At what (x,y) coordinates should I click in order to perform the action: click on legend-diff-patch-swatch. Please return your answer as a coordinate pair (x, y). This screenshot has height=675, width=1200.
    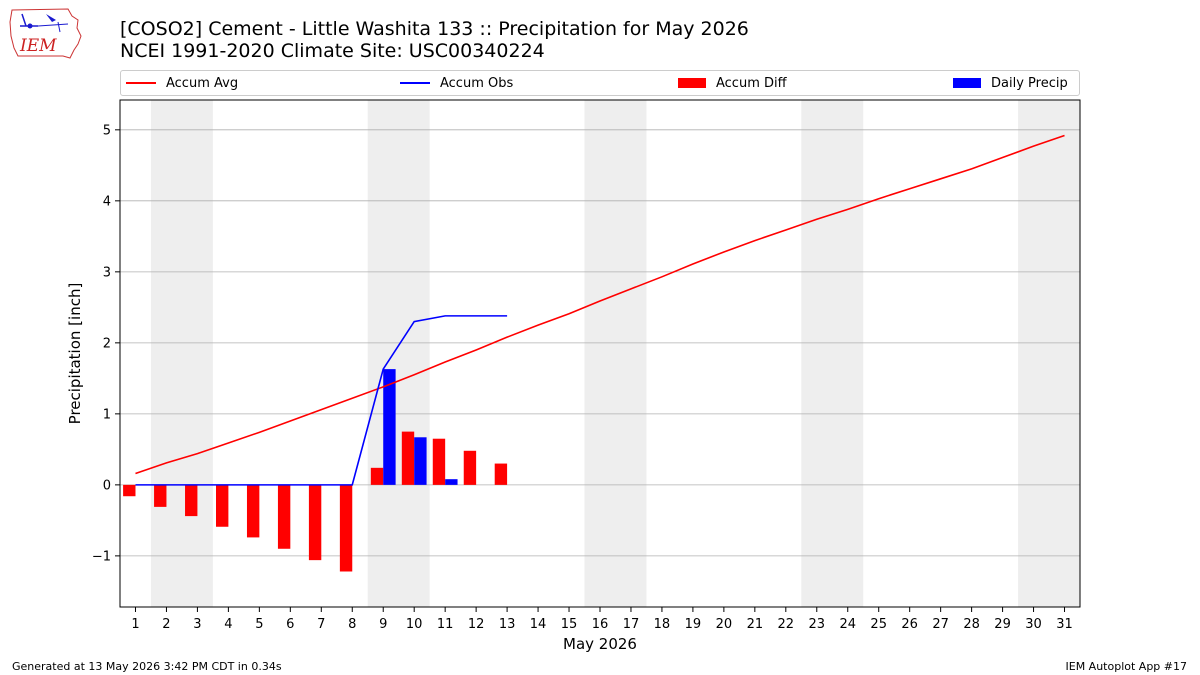
    Looking at the image, I should click on (692, 83).